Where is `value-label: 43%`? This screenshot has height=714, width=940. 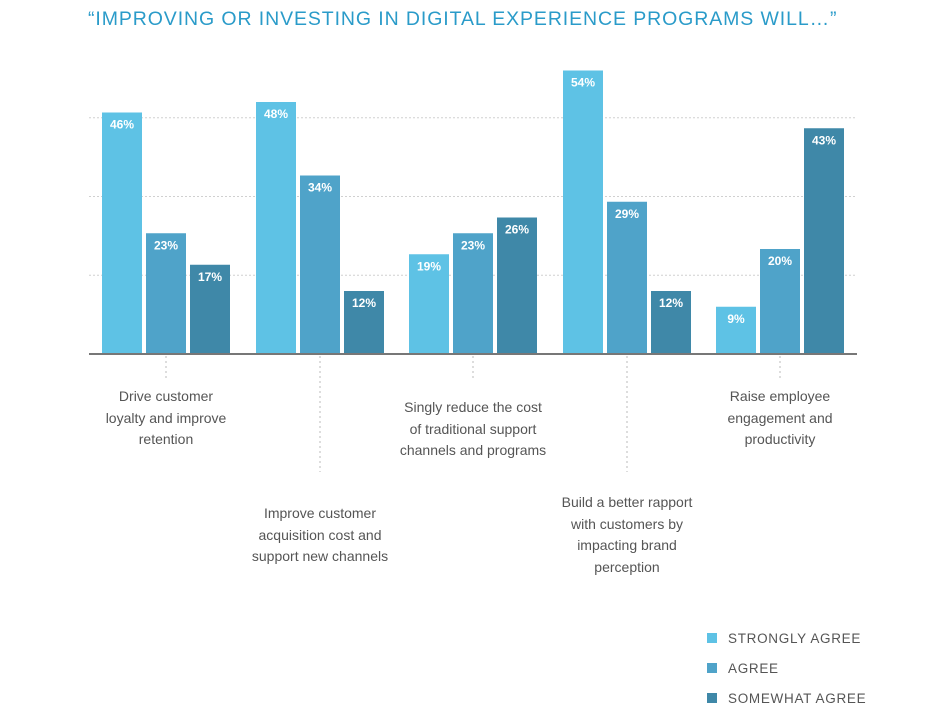 value-label: 43% is located at coordinates (824, 140).